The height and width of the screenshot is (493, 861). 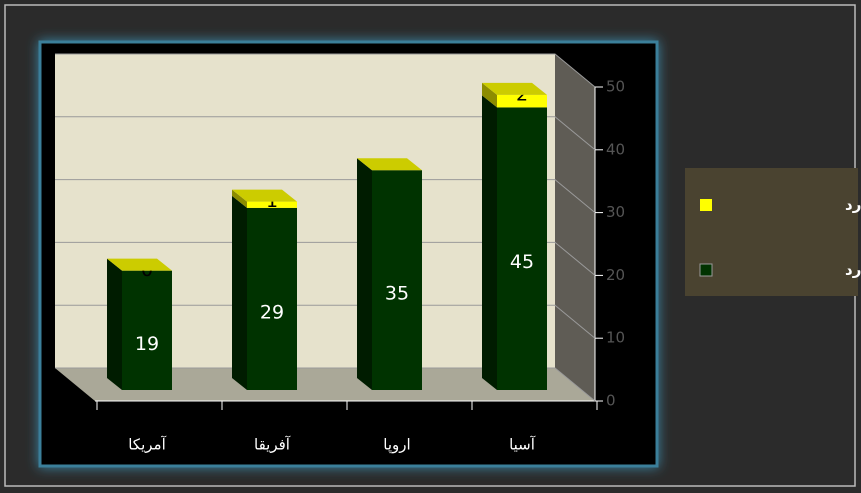 I want to click on legend-label: وب سایت ندارد, so click(x=853, y=205).